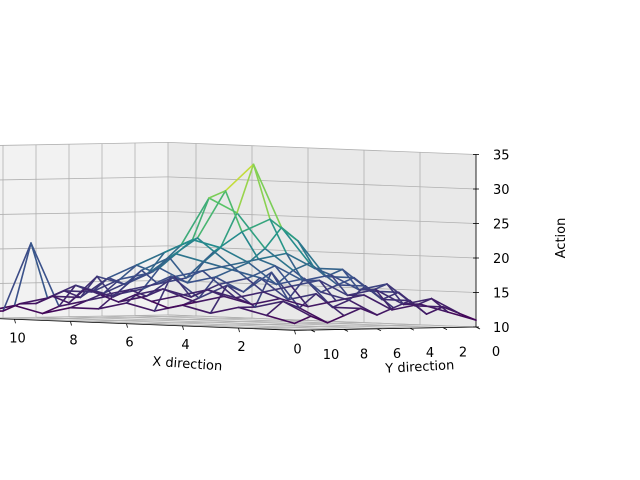  I want to click on x-tick-label: 10, so click(17, 338).